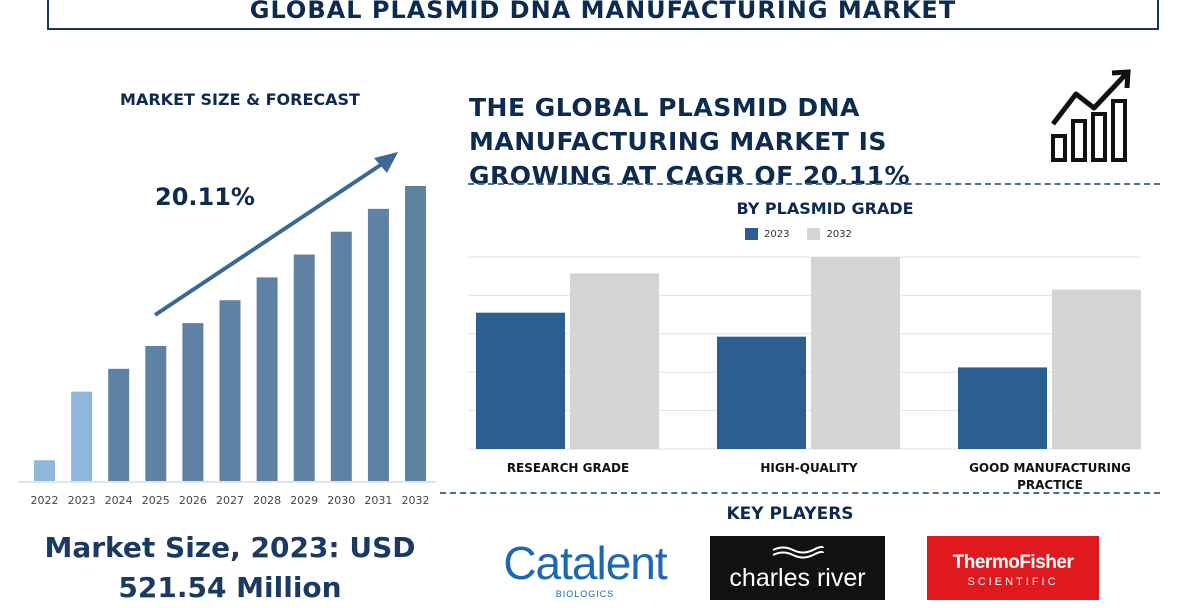 The image size is (1200, 608). What do you see at coordinates (798, 552) in the screenshot?
I see `wave-icon` at bounding box center [798, 552].